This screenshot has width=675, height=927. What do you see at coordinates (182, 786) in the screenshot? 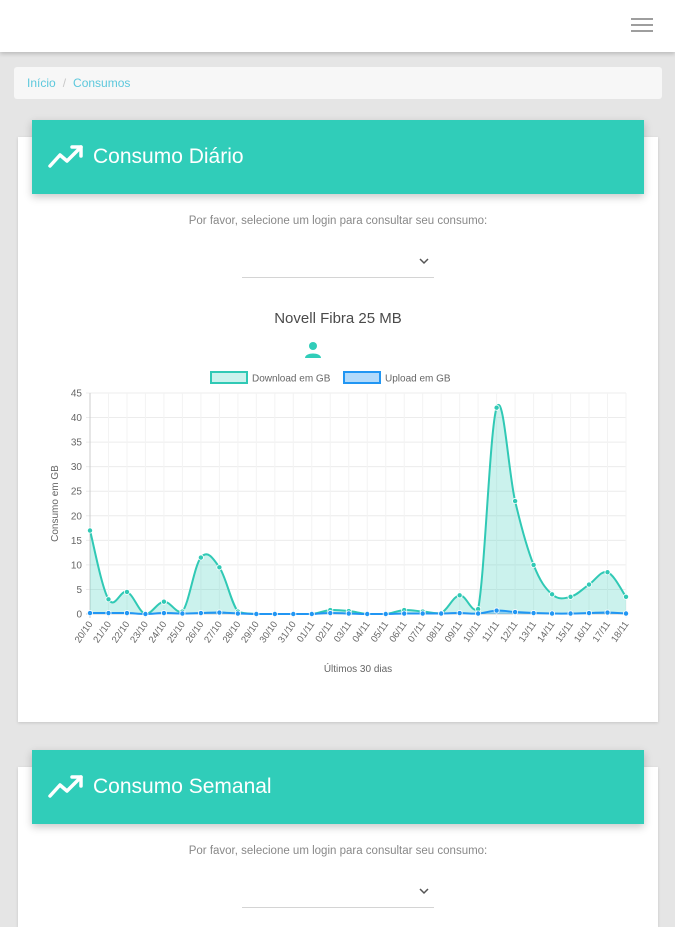
I see `weekly-card-title: Consumo Semanal` at bounding box center [182, 786].